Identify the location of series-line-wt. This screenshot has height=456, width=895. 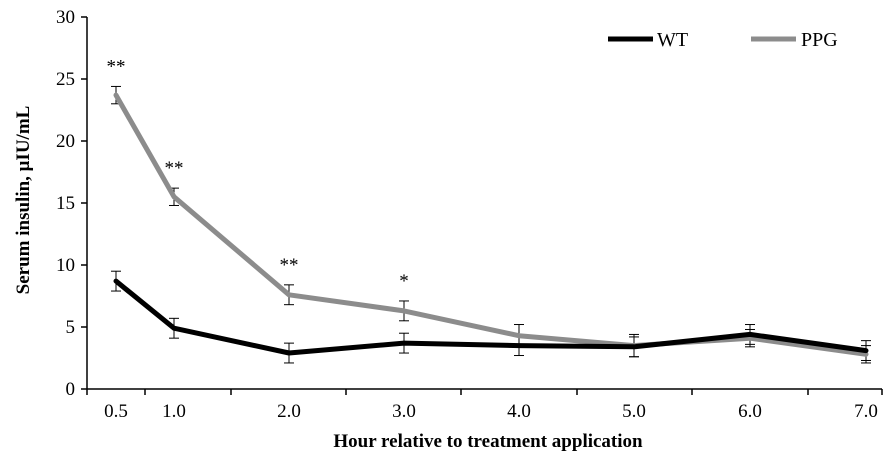
(491, 317).